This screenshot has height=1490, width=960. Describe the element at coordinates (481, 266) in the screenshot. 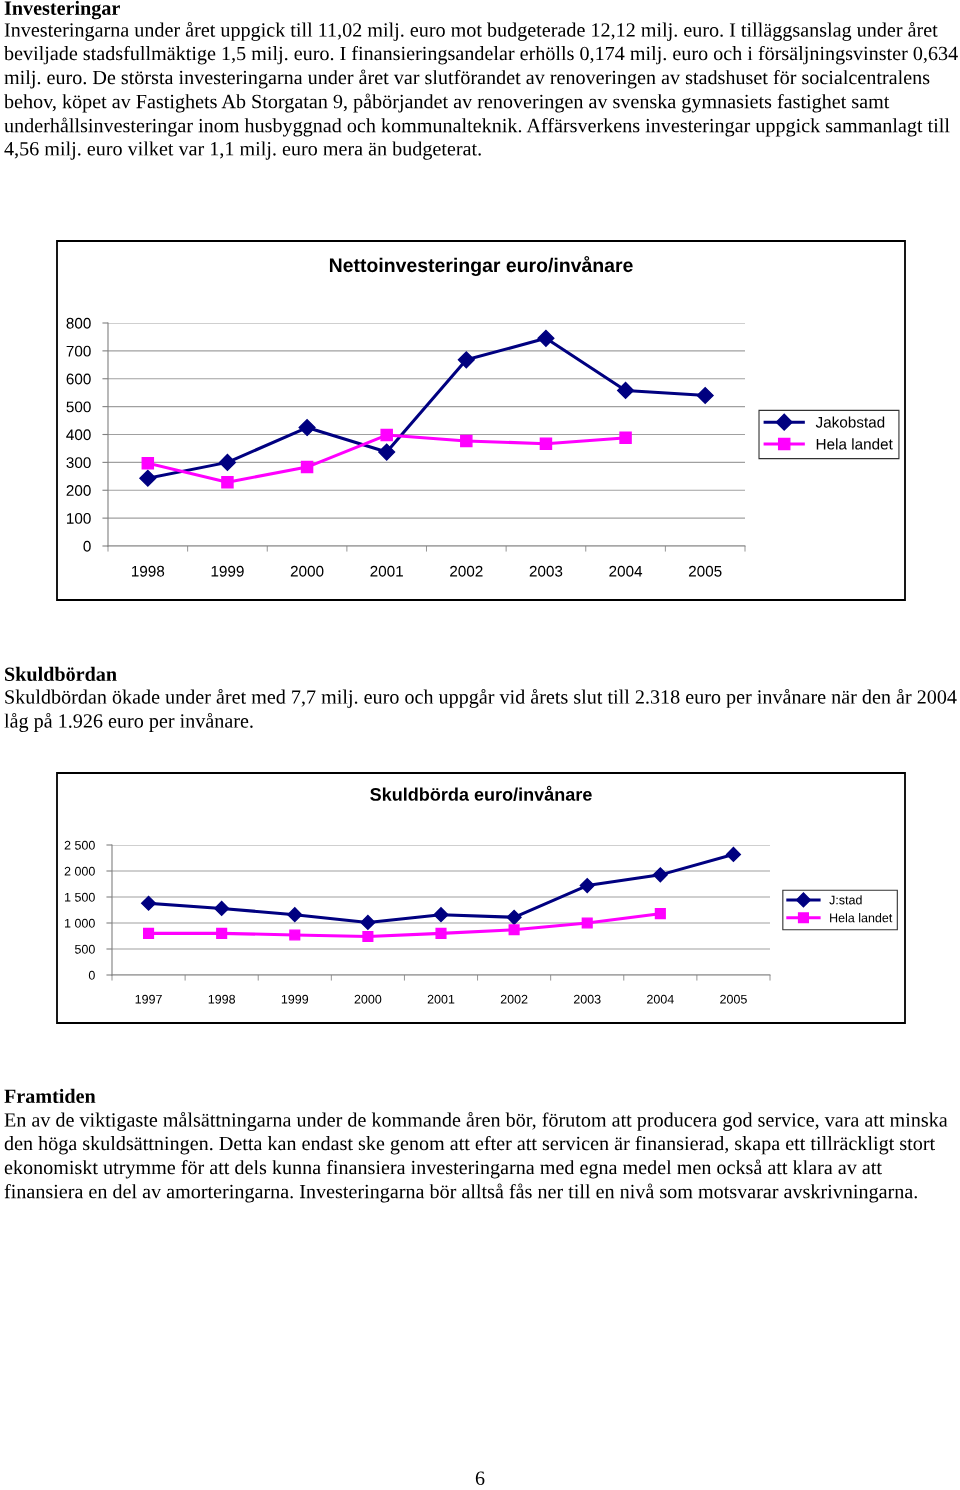

I see `chart-title: Nettoinvesteringar euro/invånare` at that location.